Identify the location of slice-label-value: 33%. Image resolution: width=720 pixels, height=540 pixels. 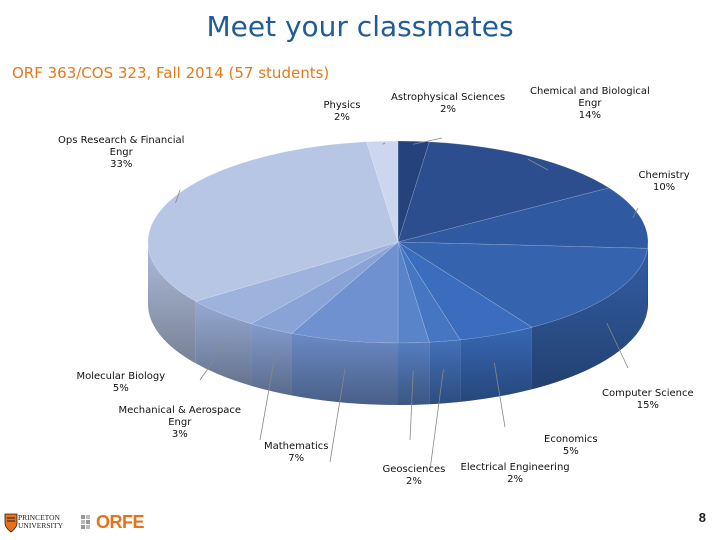
(121, 164).